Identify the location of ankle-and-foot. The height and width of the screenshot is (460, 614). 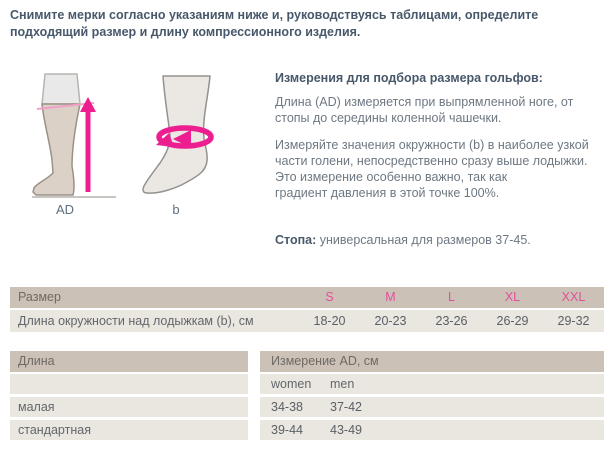
(176, 134).